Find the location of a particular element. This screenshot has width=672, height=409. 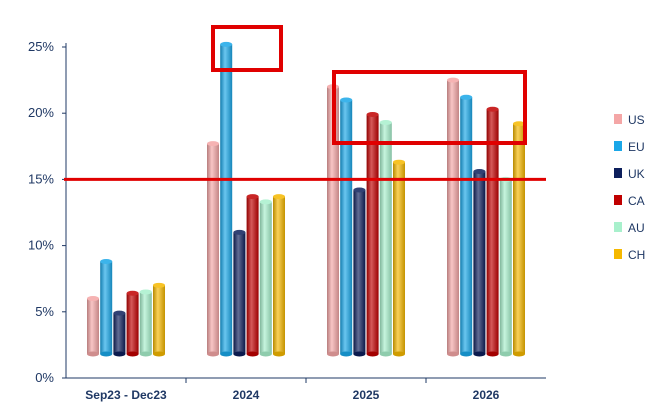

legend-label: AU is located at coordinates (636, 228).